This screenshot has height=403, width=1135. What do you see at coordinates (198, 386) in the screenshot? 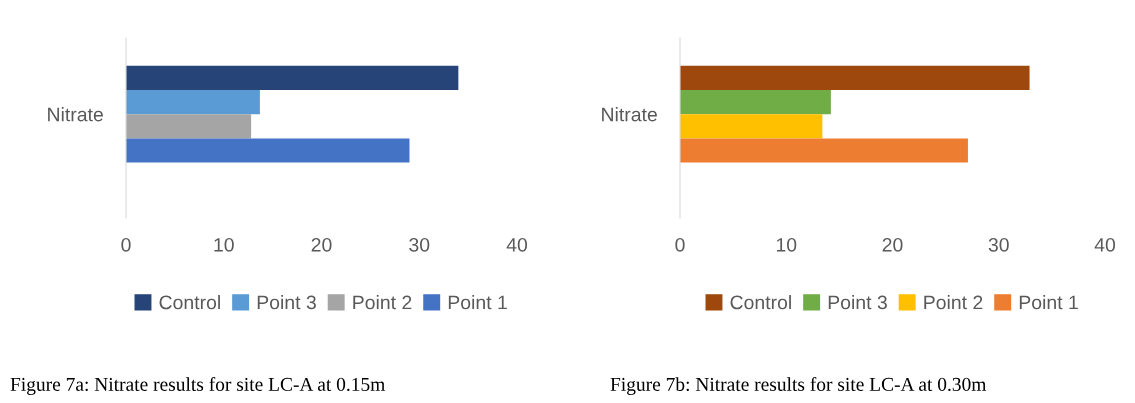
I see `caption: Figure 7a: Nitrate results for site LC-A at 0.15m` at bounding box center [198, 386].